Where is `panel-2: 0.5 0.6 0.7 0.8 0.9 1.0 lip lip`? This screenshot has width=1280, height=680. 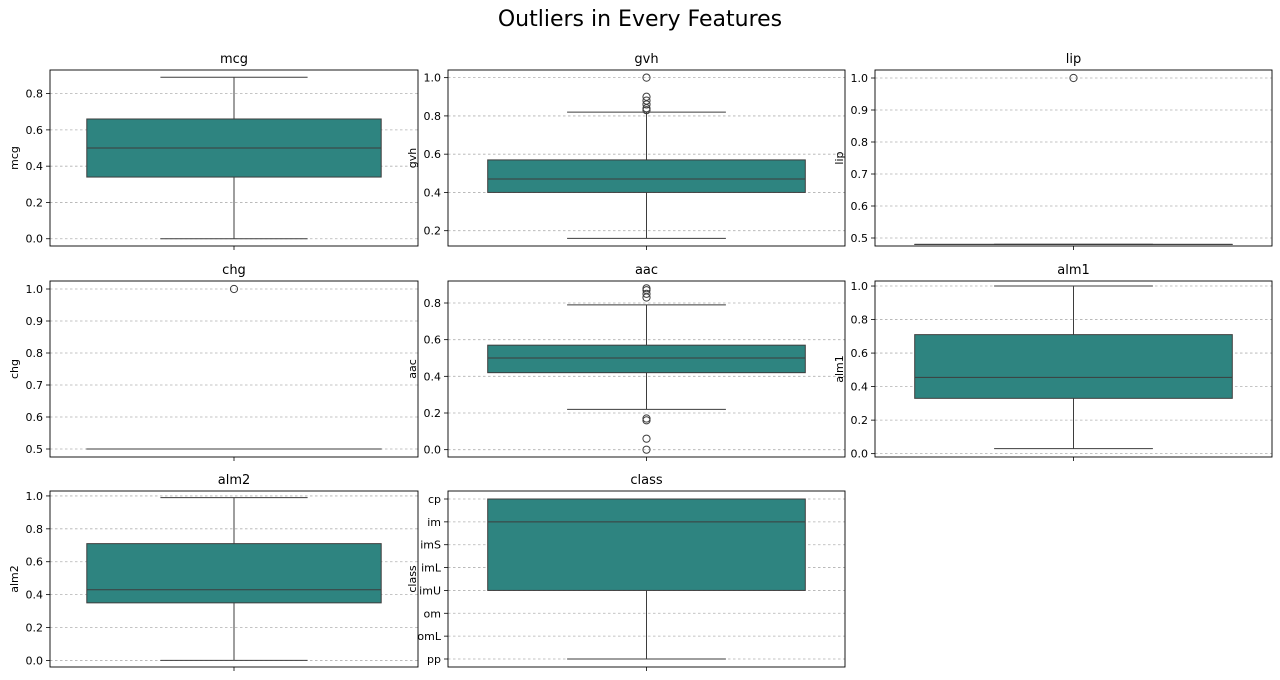
panel-2: 0.5 0.6 0.7 0.8 0.9 1.0 lip lip is located at coordinates (1053, 151).